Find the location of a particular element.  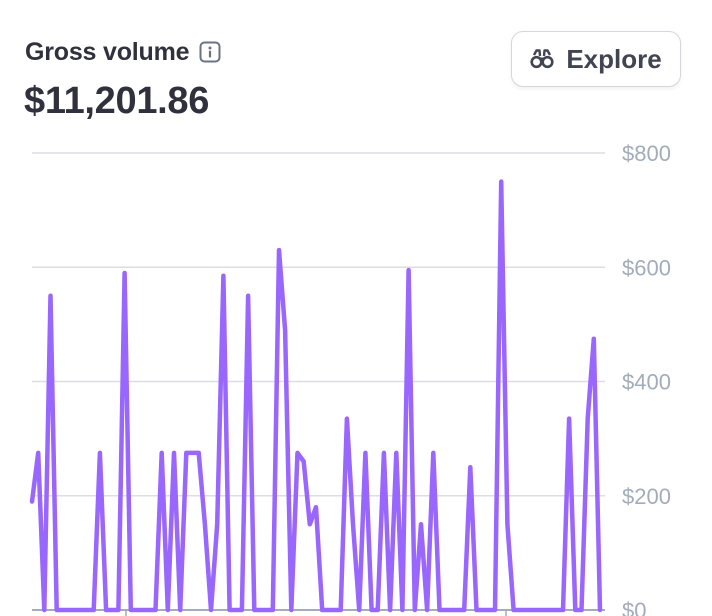

binoculars-icon is located at coordinates (542, 59).